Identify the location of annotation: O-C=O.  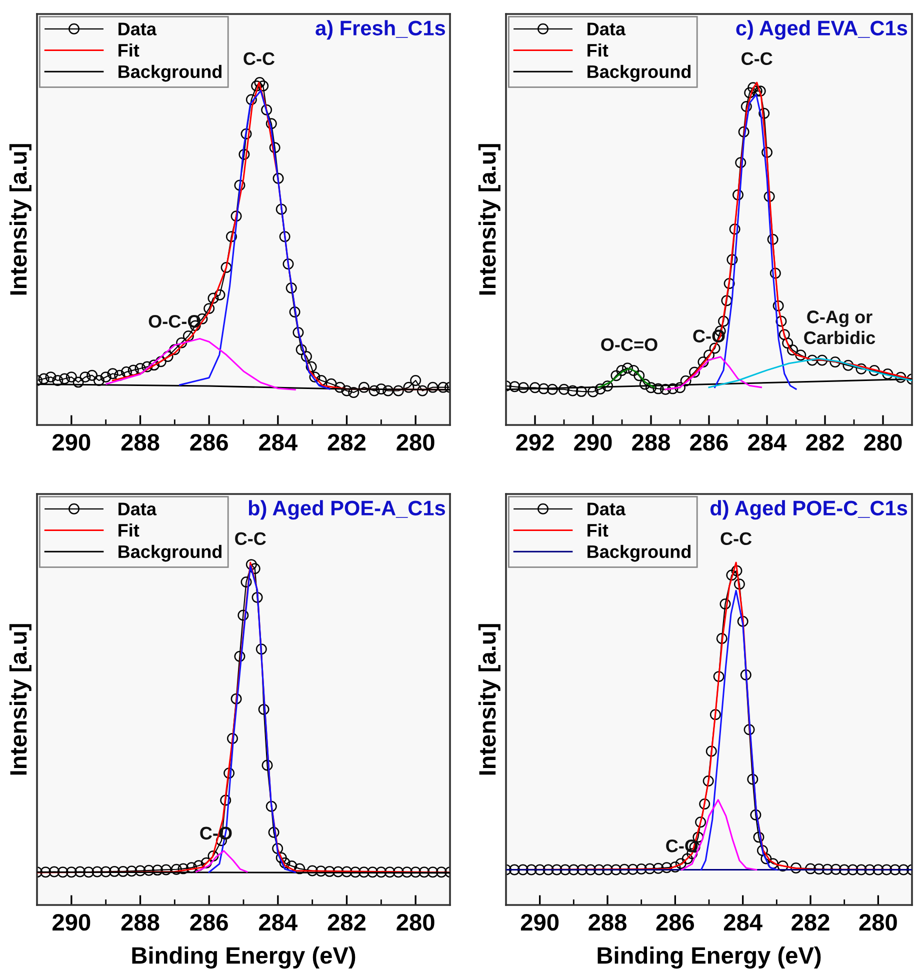
(629, 345).